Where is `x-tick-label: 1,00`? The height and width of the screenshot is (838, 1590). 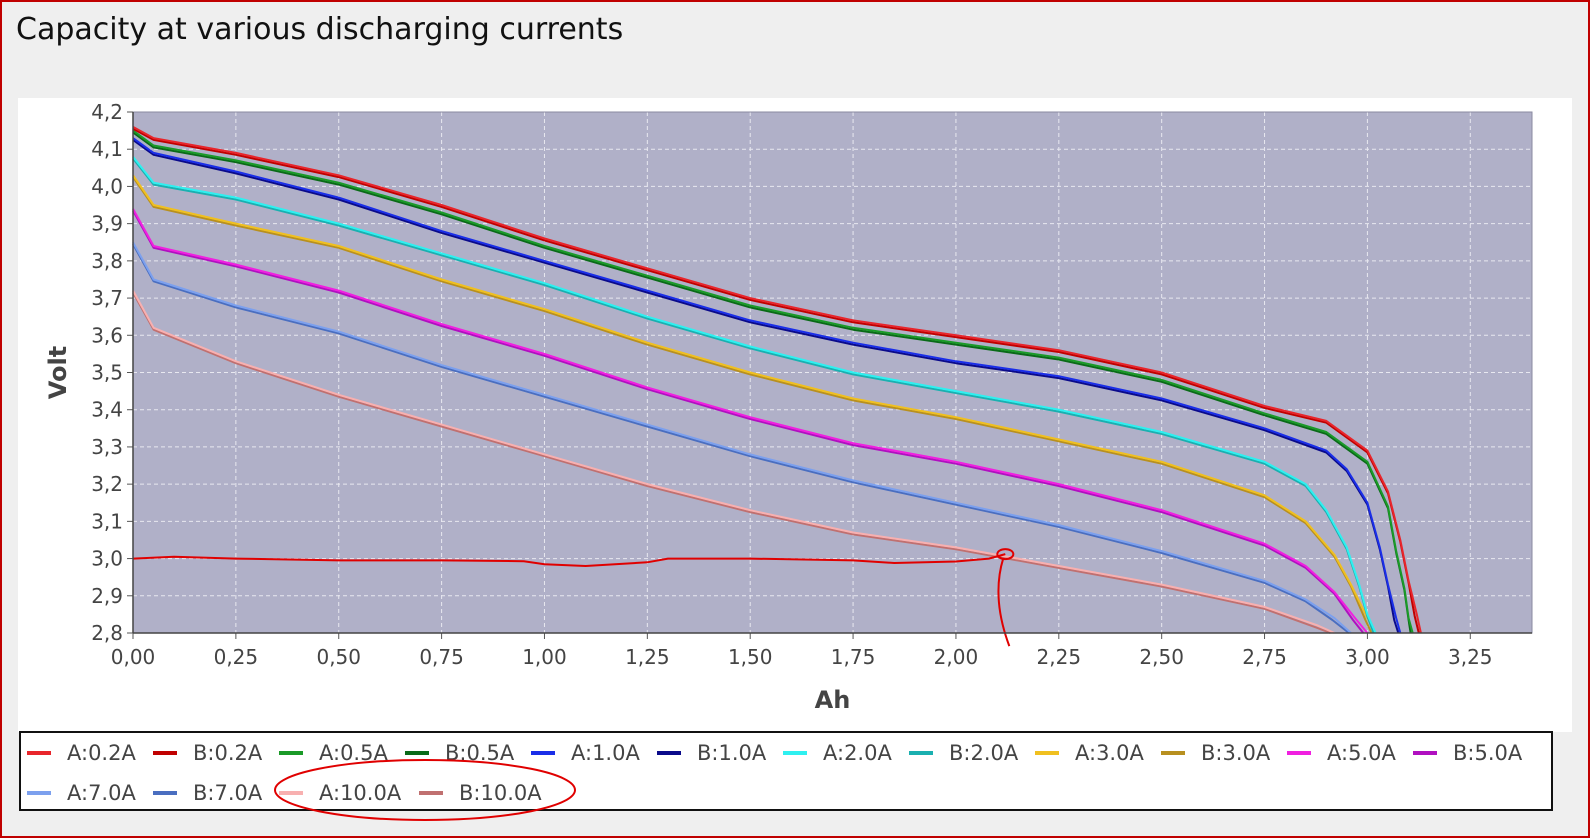 x-tick-label: 1,00 is located at coordinates (544, 657).